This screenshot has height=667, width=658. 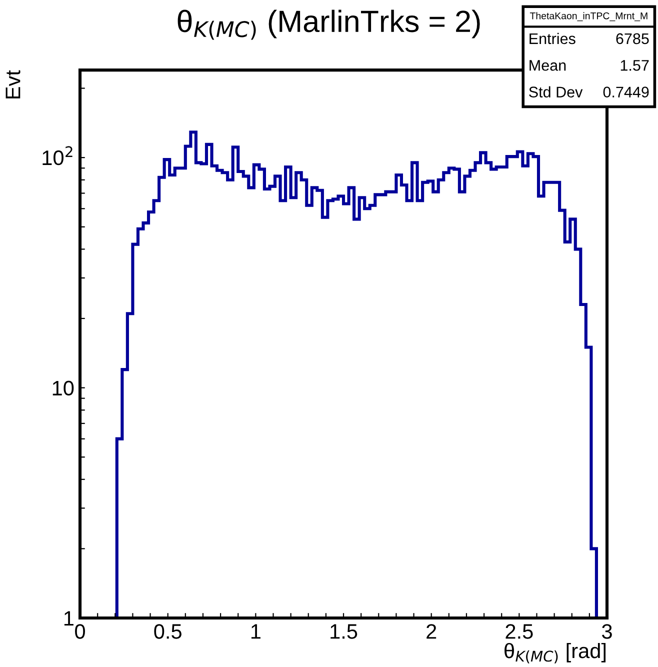 I want to click on x-axis-title: θ$_{K(MC)}$ [rad], so click(x=555, y=653).